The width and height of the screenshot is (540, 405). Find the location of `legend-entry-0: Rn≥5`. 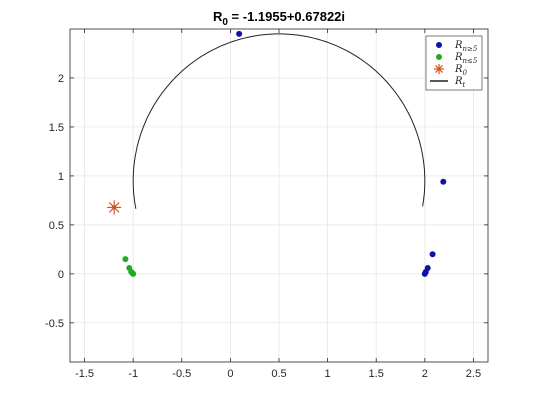

legend-entry-0: Rn≥5 is located at coordinates (466, 46).